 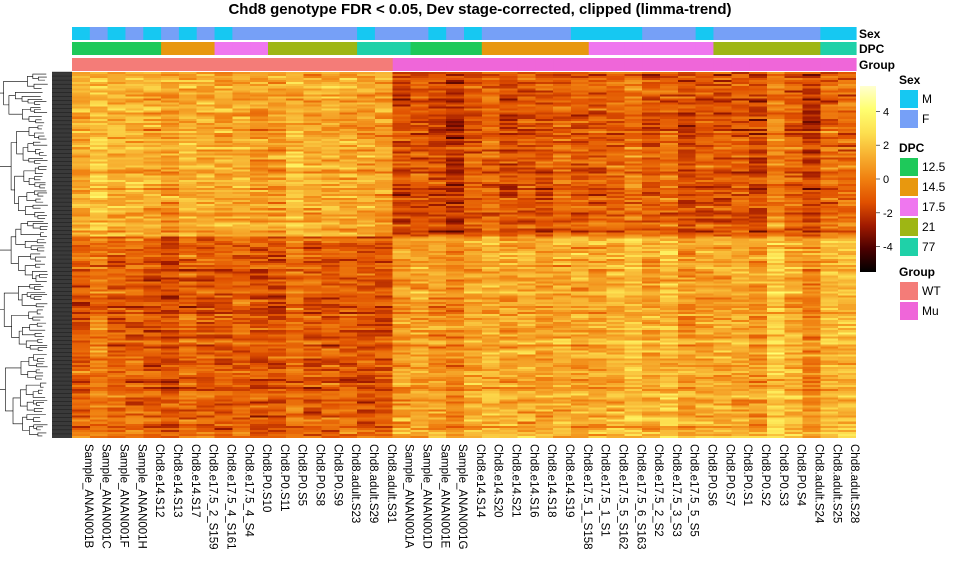 I want to click on color-key-tick-label: 4, so click(x=886, y=112).